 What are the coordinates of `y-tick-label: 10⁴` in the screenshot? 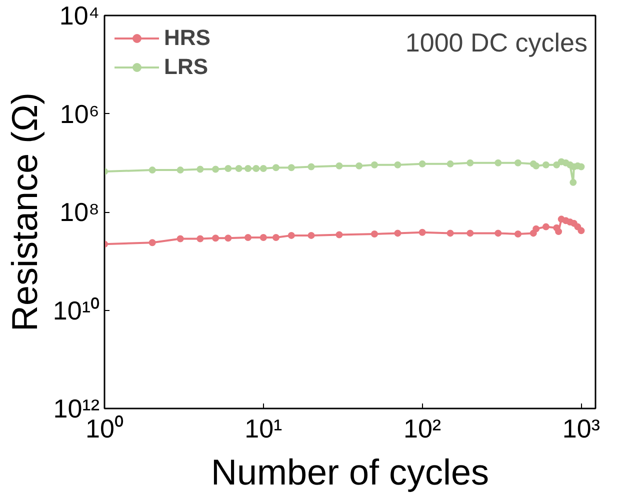 It's located at (79, 15).